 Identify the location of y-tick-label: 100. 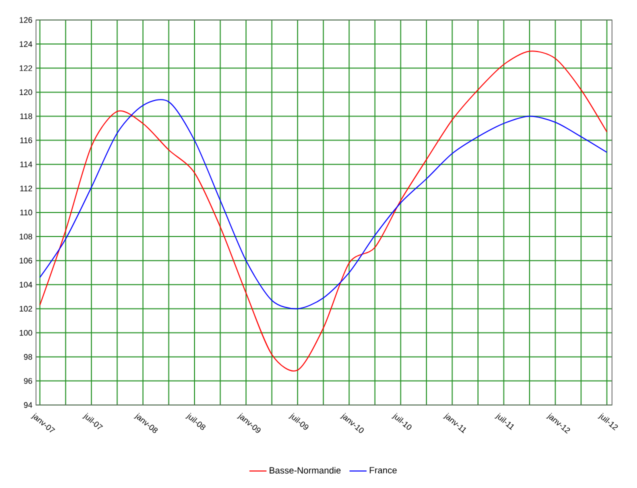
(26, 333).